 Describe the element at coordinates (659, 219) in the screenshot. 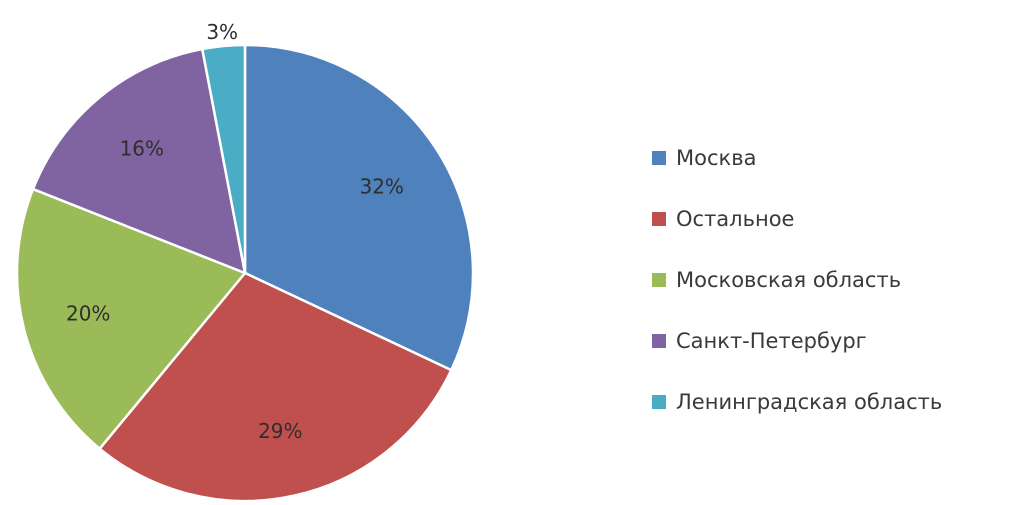

I see `legend-swatch-остальное` at that location.